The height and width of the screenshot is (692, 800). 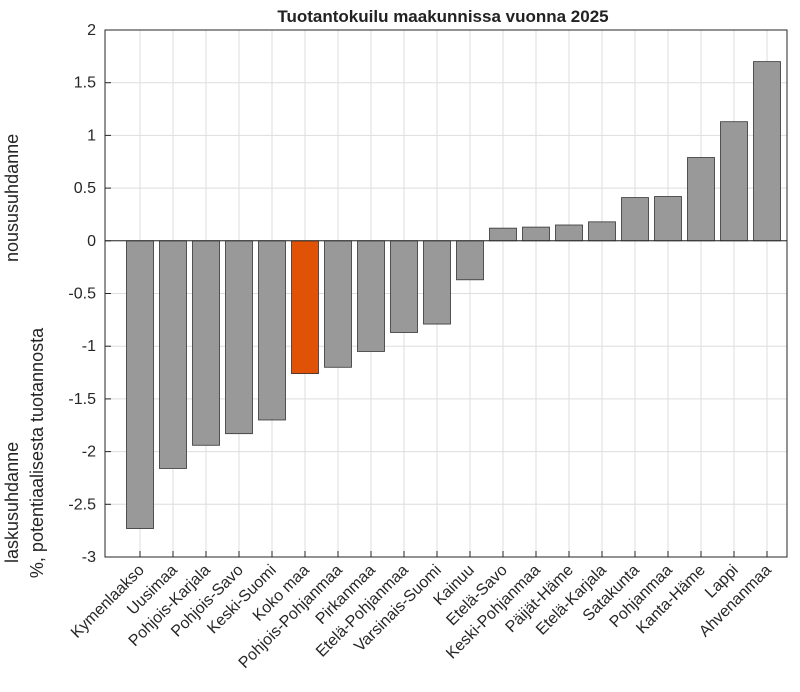 I want to click on y-label-line-2: %, potentiaalisesta tuotannosta, so click(x=37, y=452).